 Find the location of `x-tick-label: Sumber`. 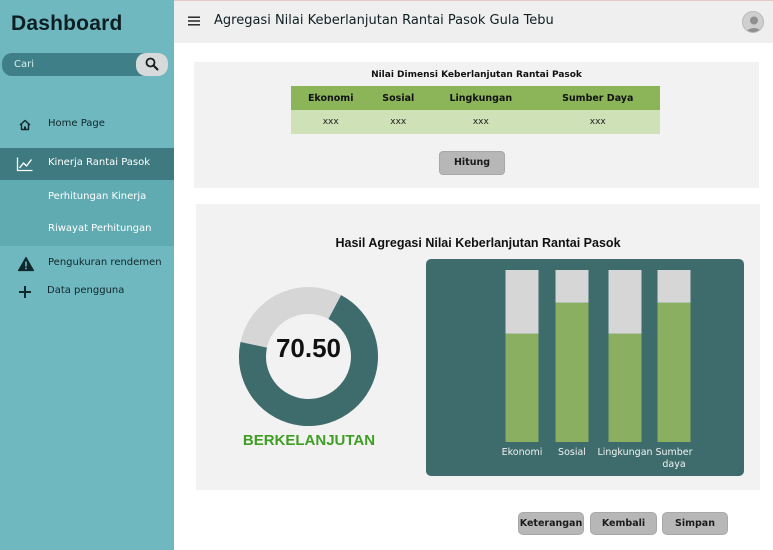

x-tick-label: Sumber is located at coordinates (673, 452).